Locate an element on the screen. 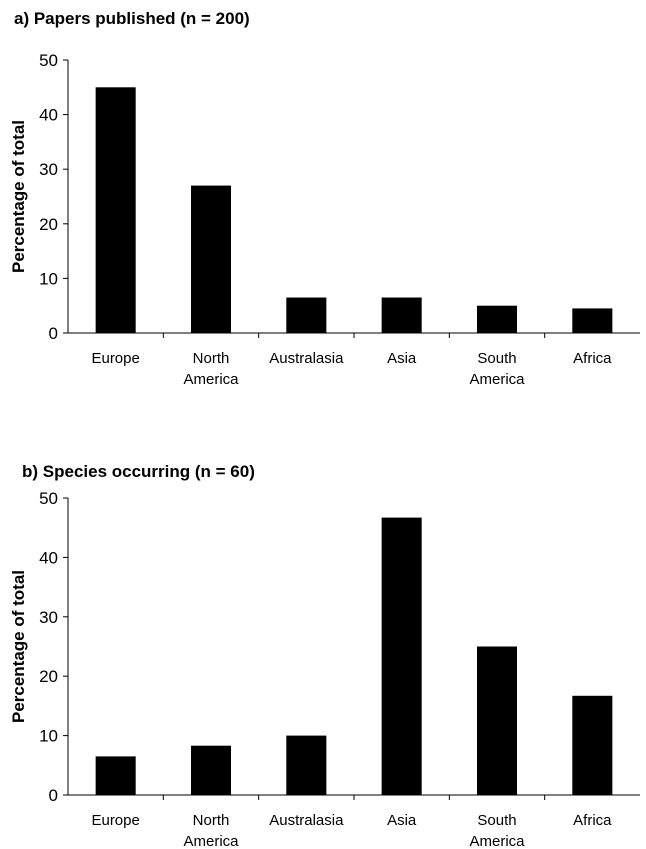  chart-title: b) Species occurring (n = 60) is located at coordinates (138, 471).